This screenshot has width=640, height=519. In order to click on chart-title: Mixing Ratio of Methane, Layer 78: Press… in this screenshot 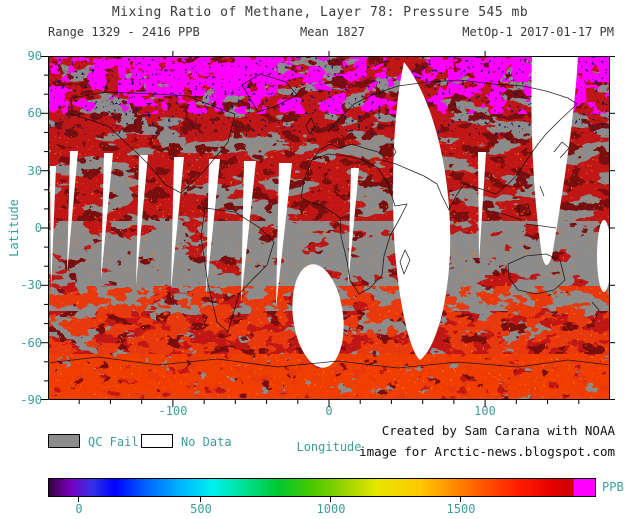, I will do `click(320, 12)`.